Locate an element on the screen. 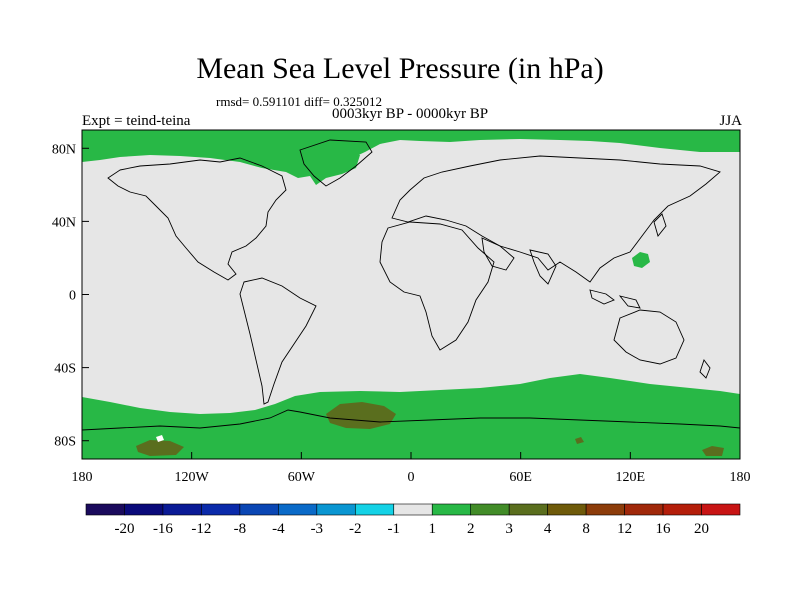 This screenshot has width=800, height=600. y-tick-label: 80S is located at coordinates (65, 442).